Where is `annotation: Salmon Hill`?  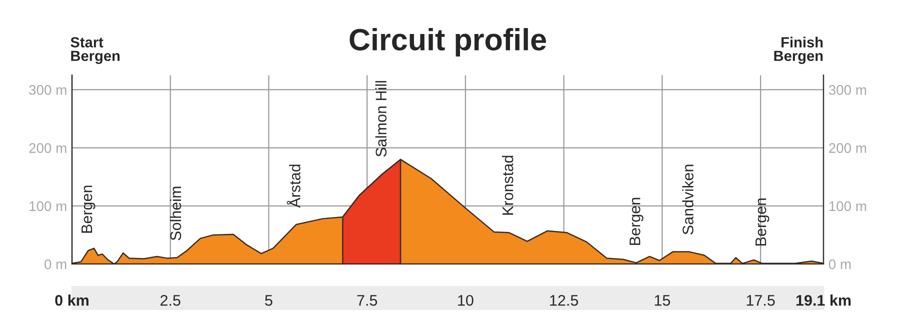 annotation: Salmon Hill is located at coordinates (381, 119).